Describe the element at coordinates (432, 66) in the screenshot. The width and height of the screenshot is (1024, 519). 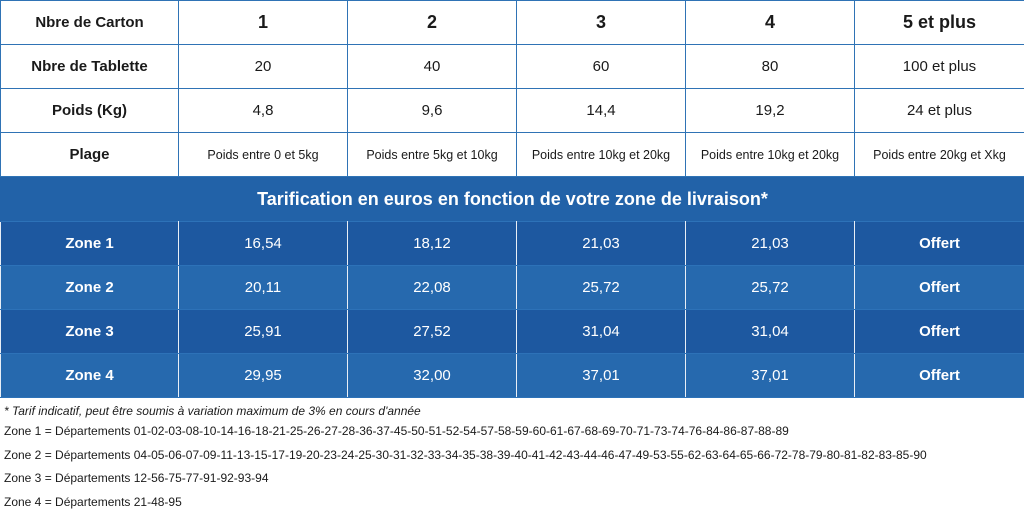
I see `tablettes-value: 40` at that location.